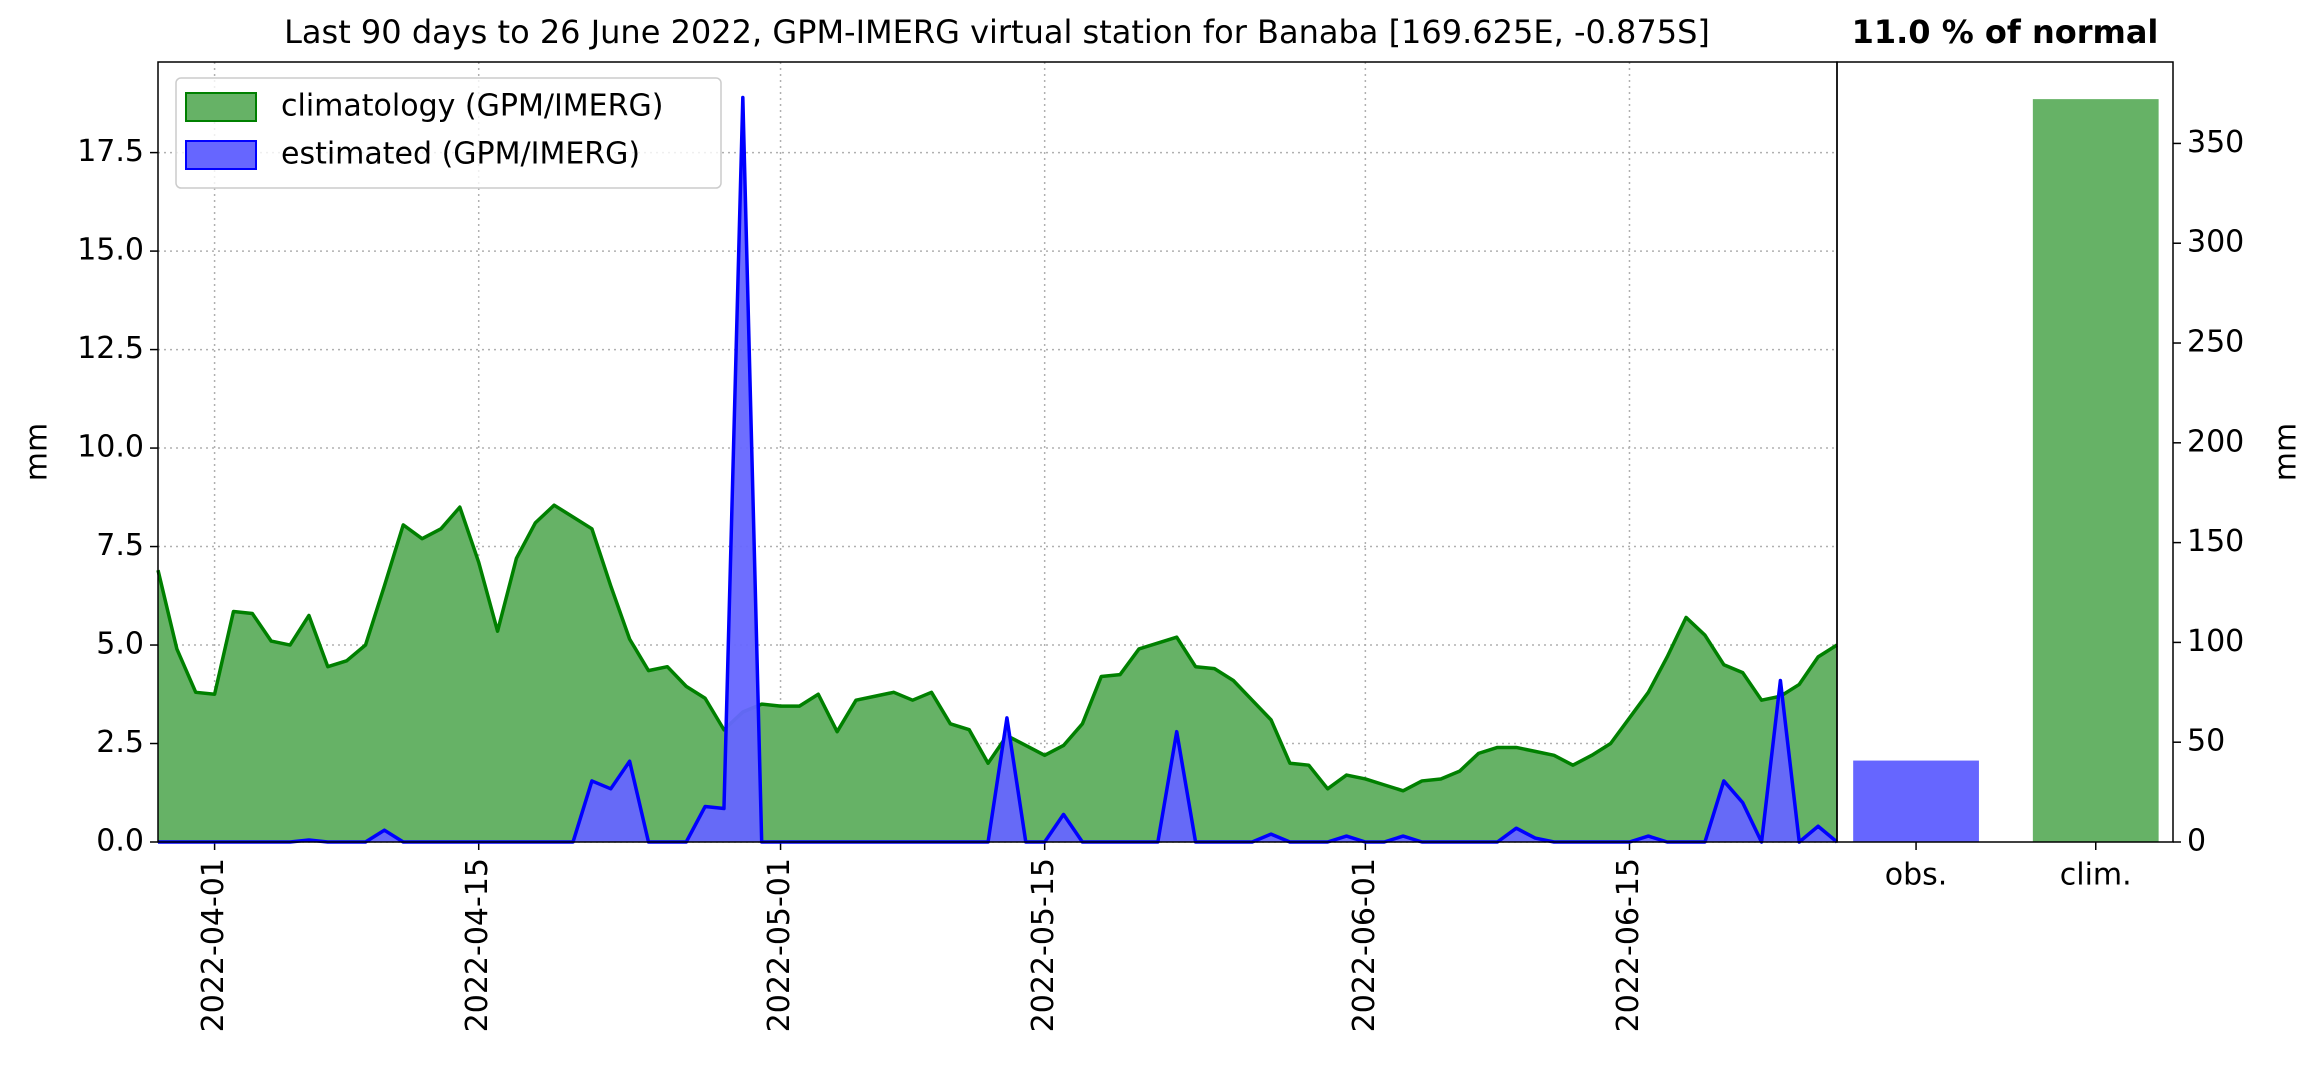 The width and height of the screenshot is (2321, 1076). What do you see at coordinates (2005, 452) in the screenshot?
I see `plot-frame` at bounding box center [2005, 452].